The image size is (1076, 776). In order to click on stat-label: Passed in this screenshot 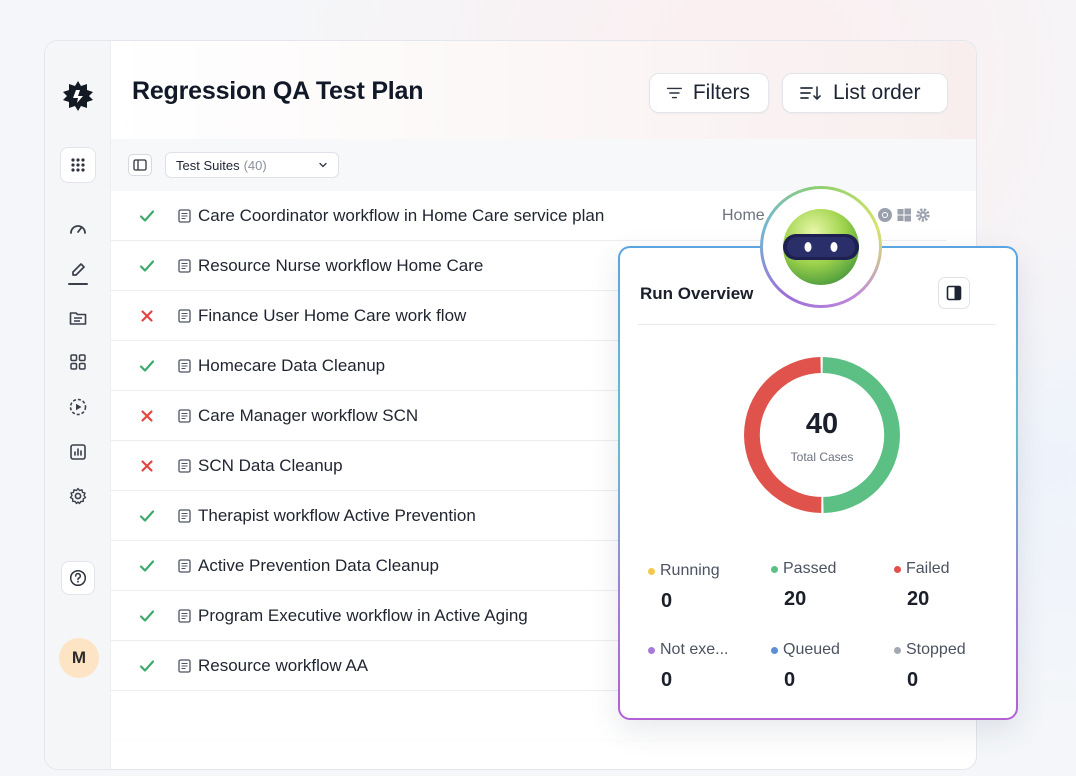, I will do `click(826, 569)`.